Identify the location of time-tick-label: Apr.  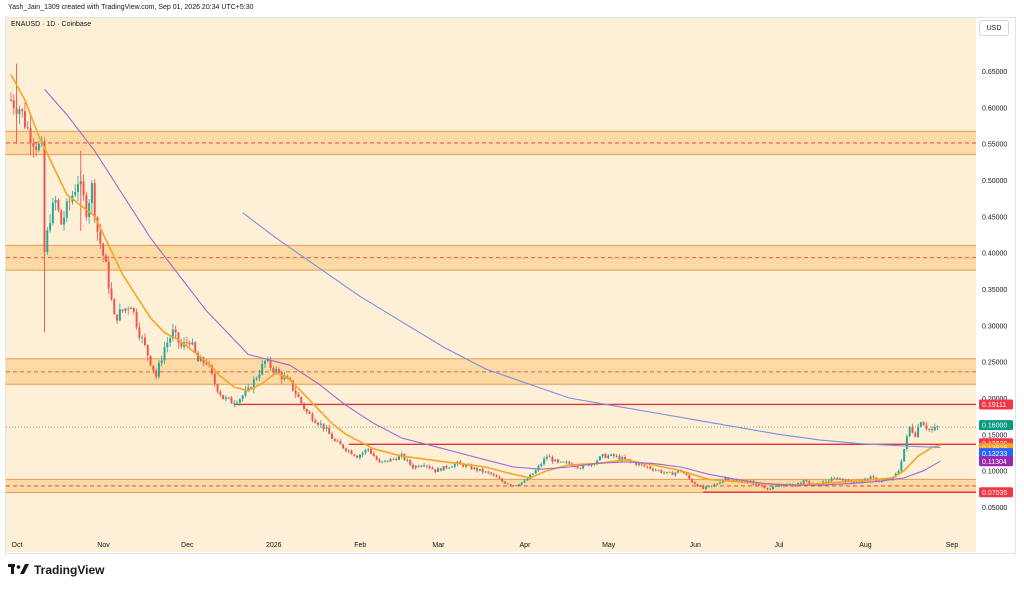
(526, 545).